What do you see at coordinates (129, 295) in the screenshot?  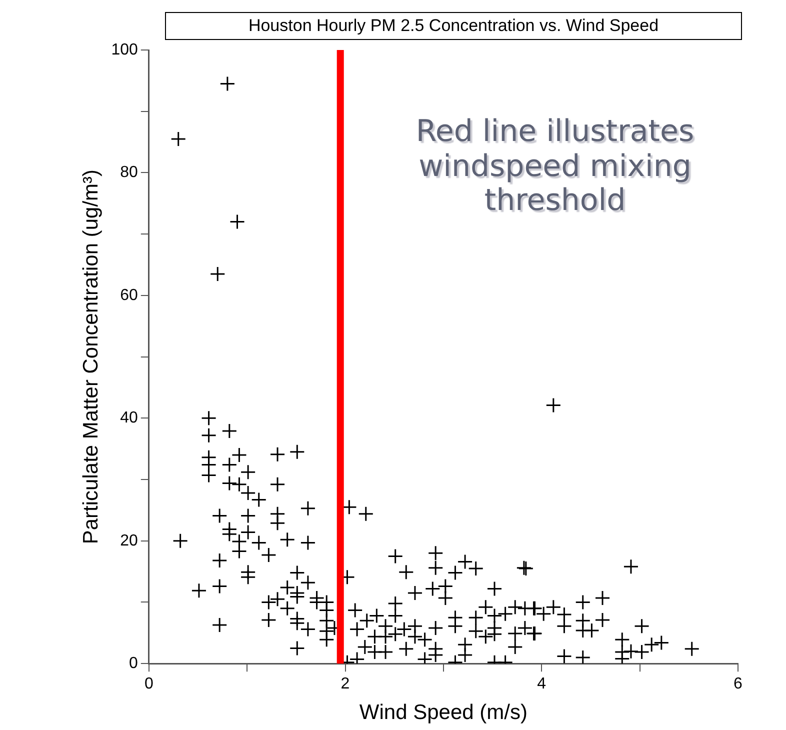 I see `y-tick-label: 60` at bounding box center [129, 295].